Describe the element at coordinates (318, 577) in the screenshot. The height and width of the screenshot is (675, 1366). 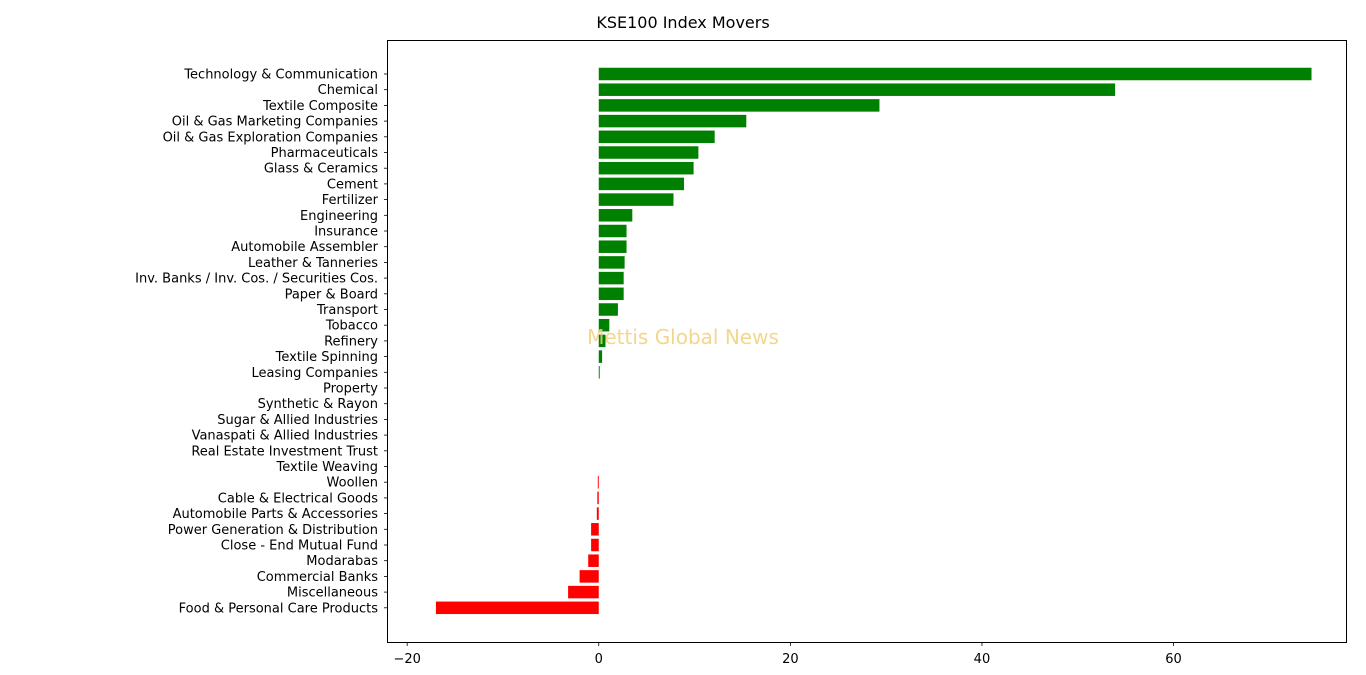
I see `y-tick-label: Commercial Banks` at that location.